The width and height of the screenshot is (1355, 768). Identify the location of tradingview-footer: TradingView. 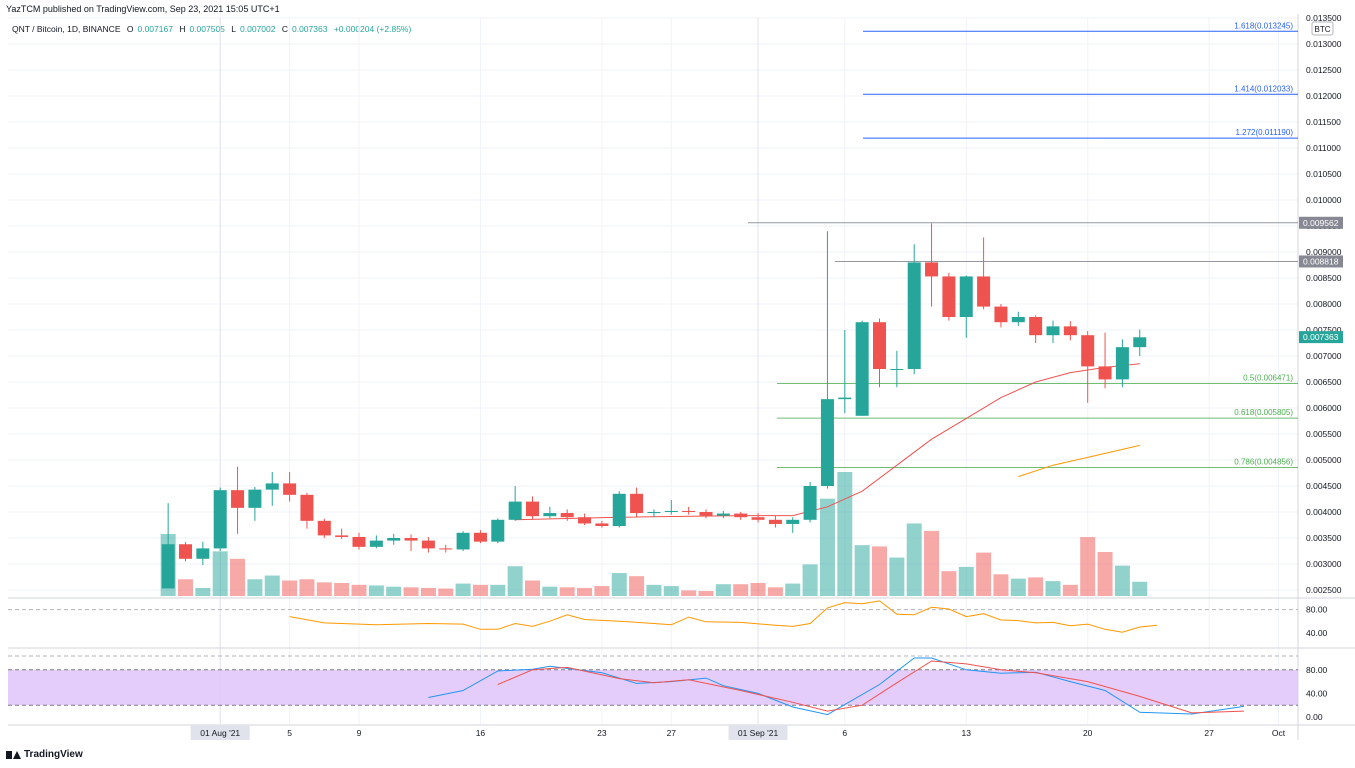
(44, 754).